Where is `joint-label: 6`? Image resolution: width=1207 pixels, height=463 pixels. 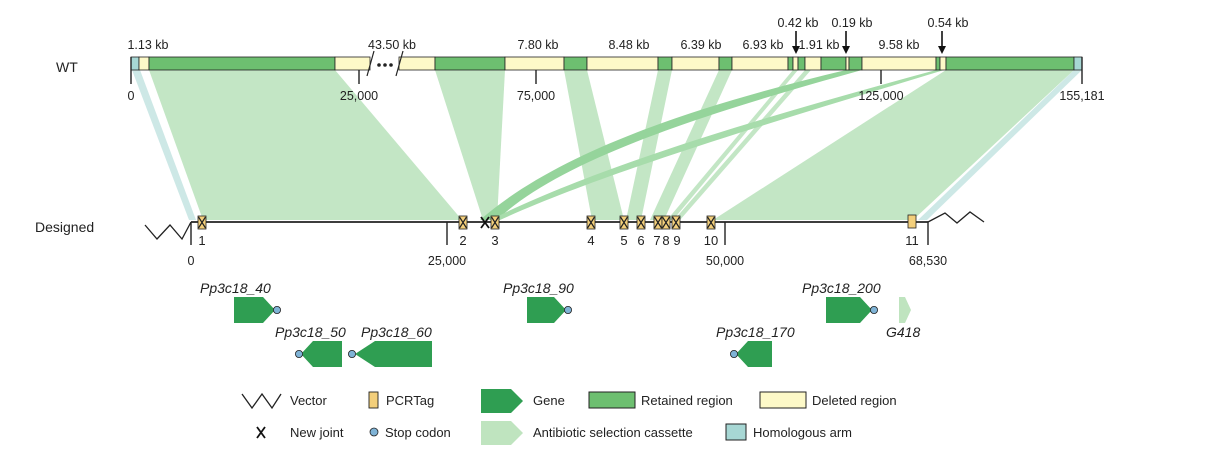 joint-label: 6 is located at coordinates (640, 240).